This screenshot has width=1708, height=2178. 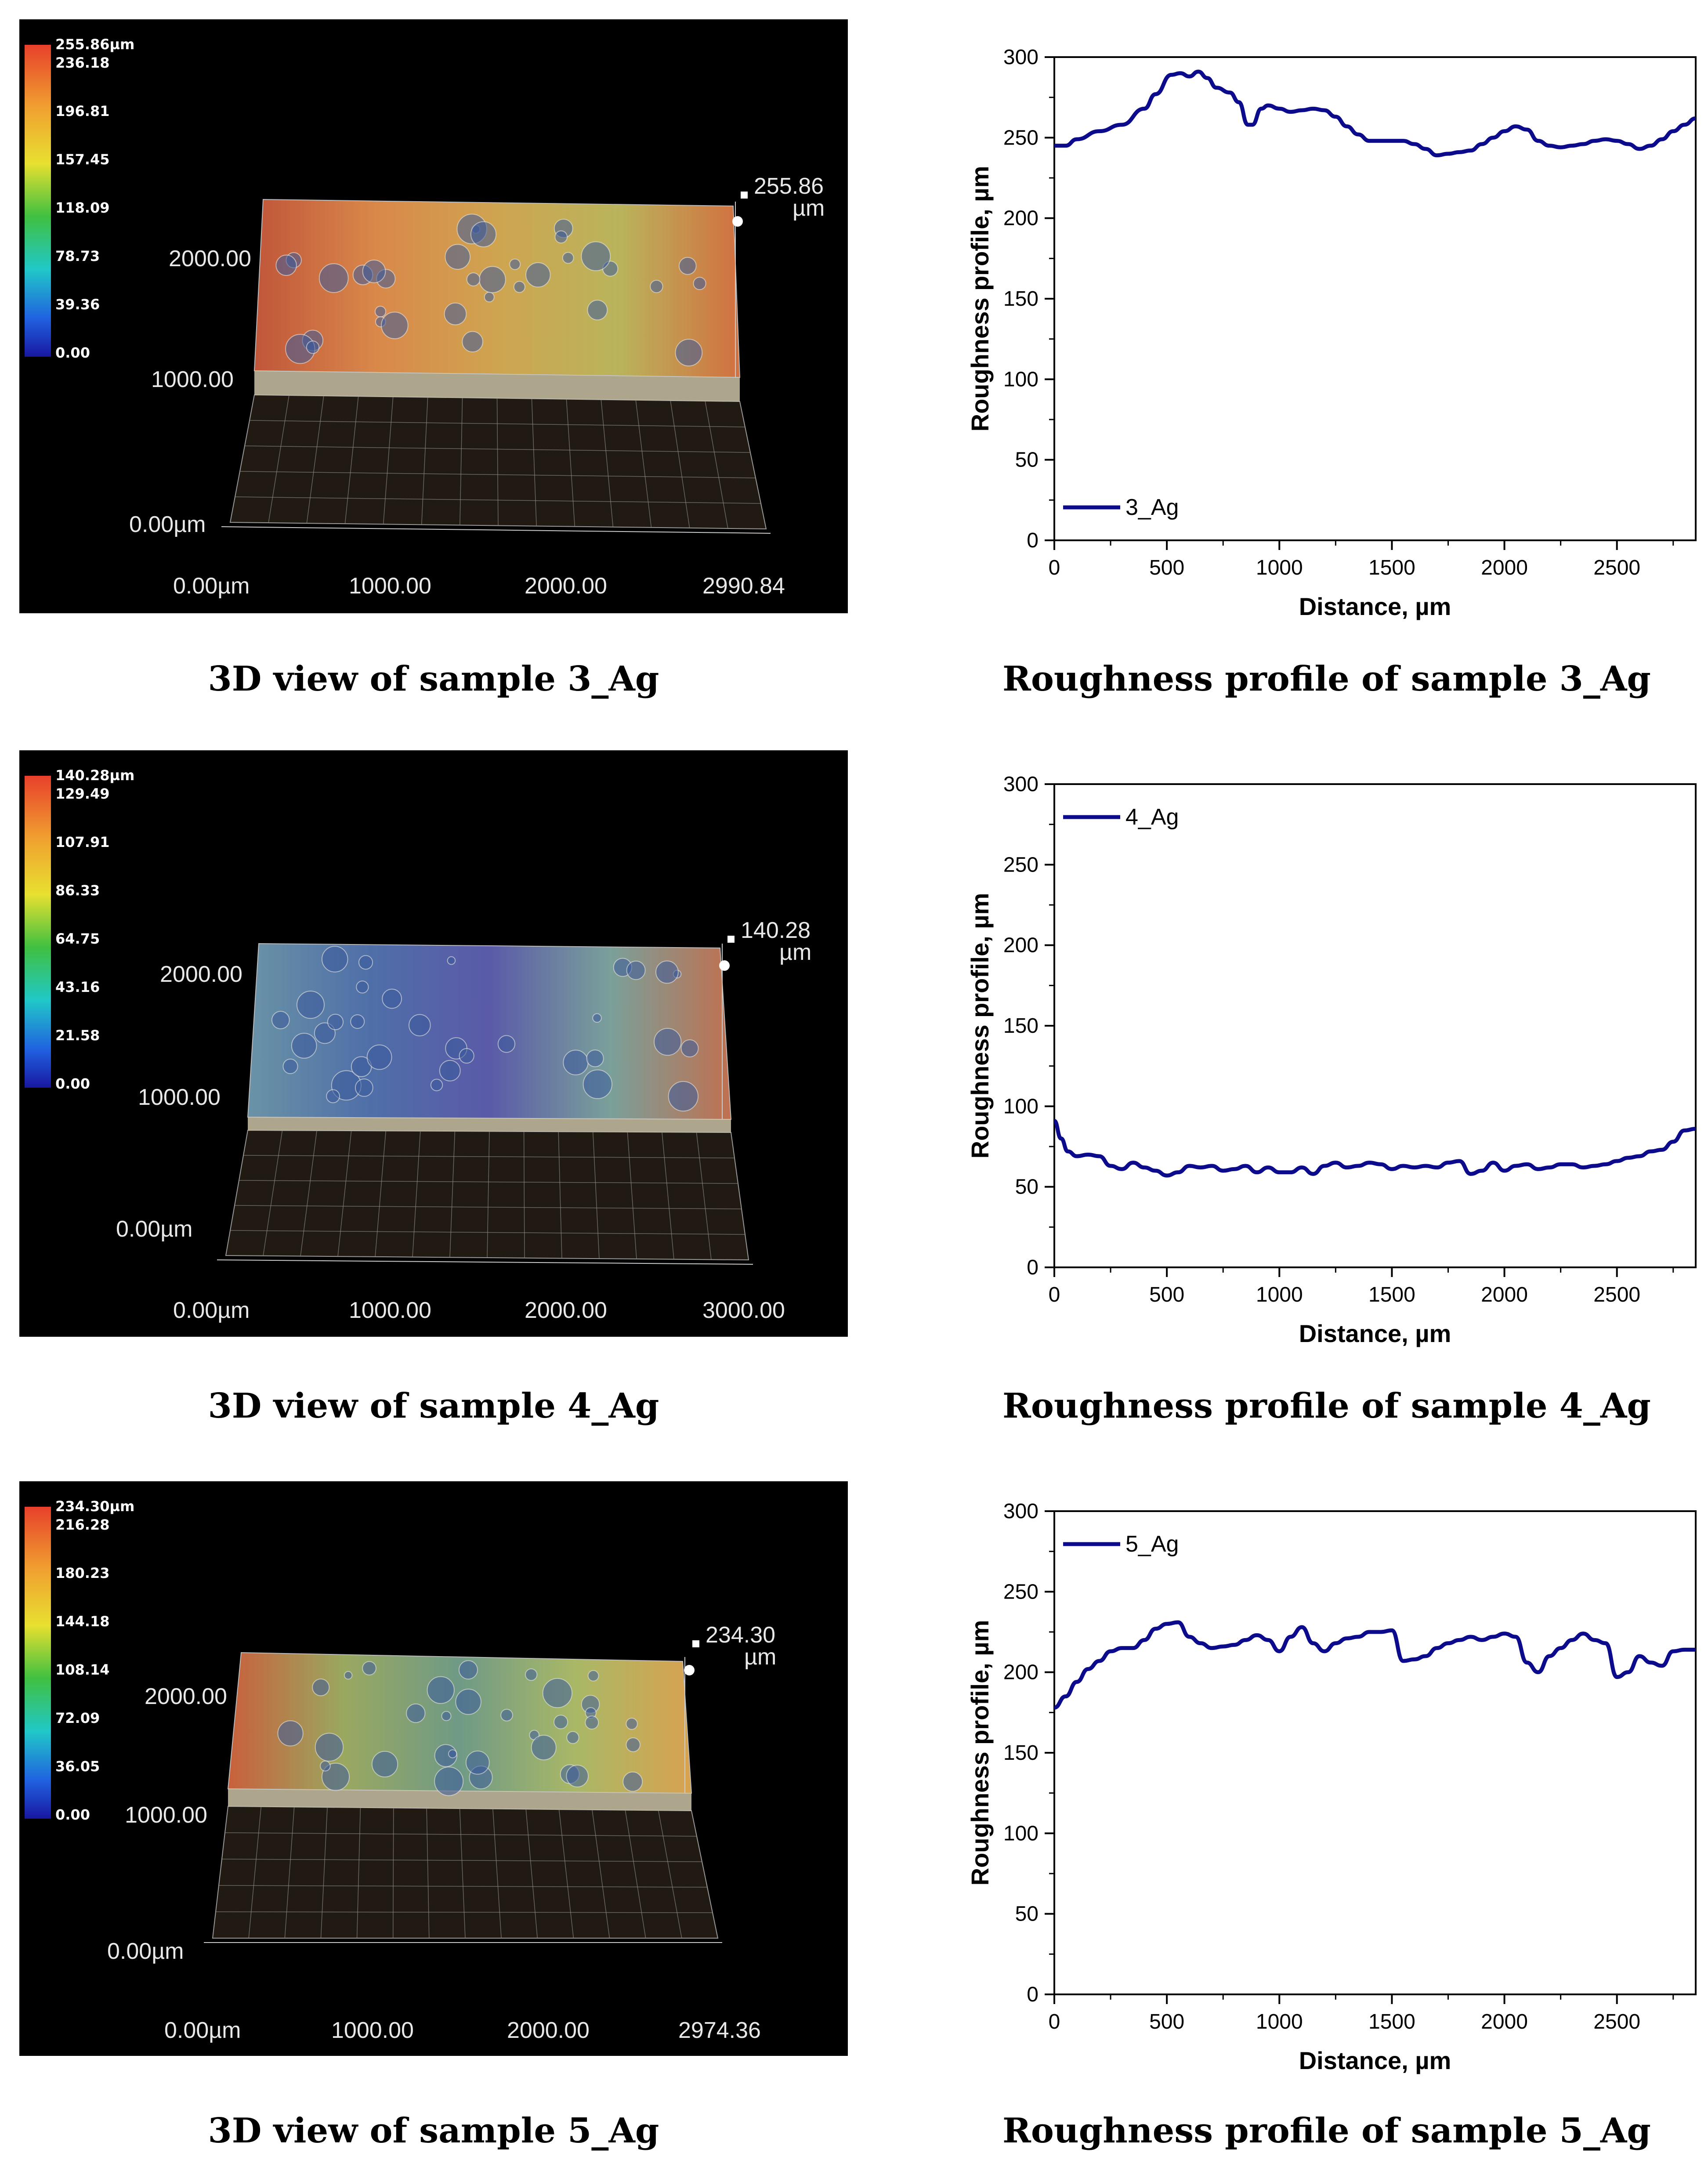 I want to click on color-scale-label: 216.28, so click(x=82, y=1524).